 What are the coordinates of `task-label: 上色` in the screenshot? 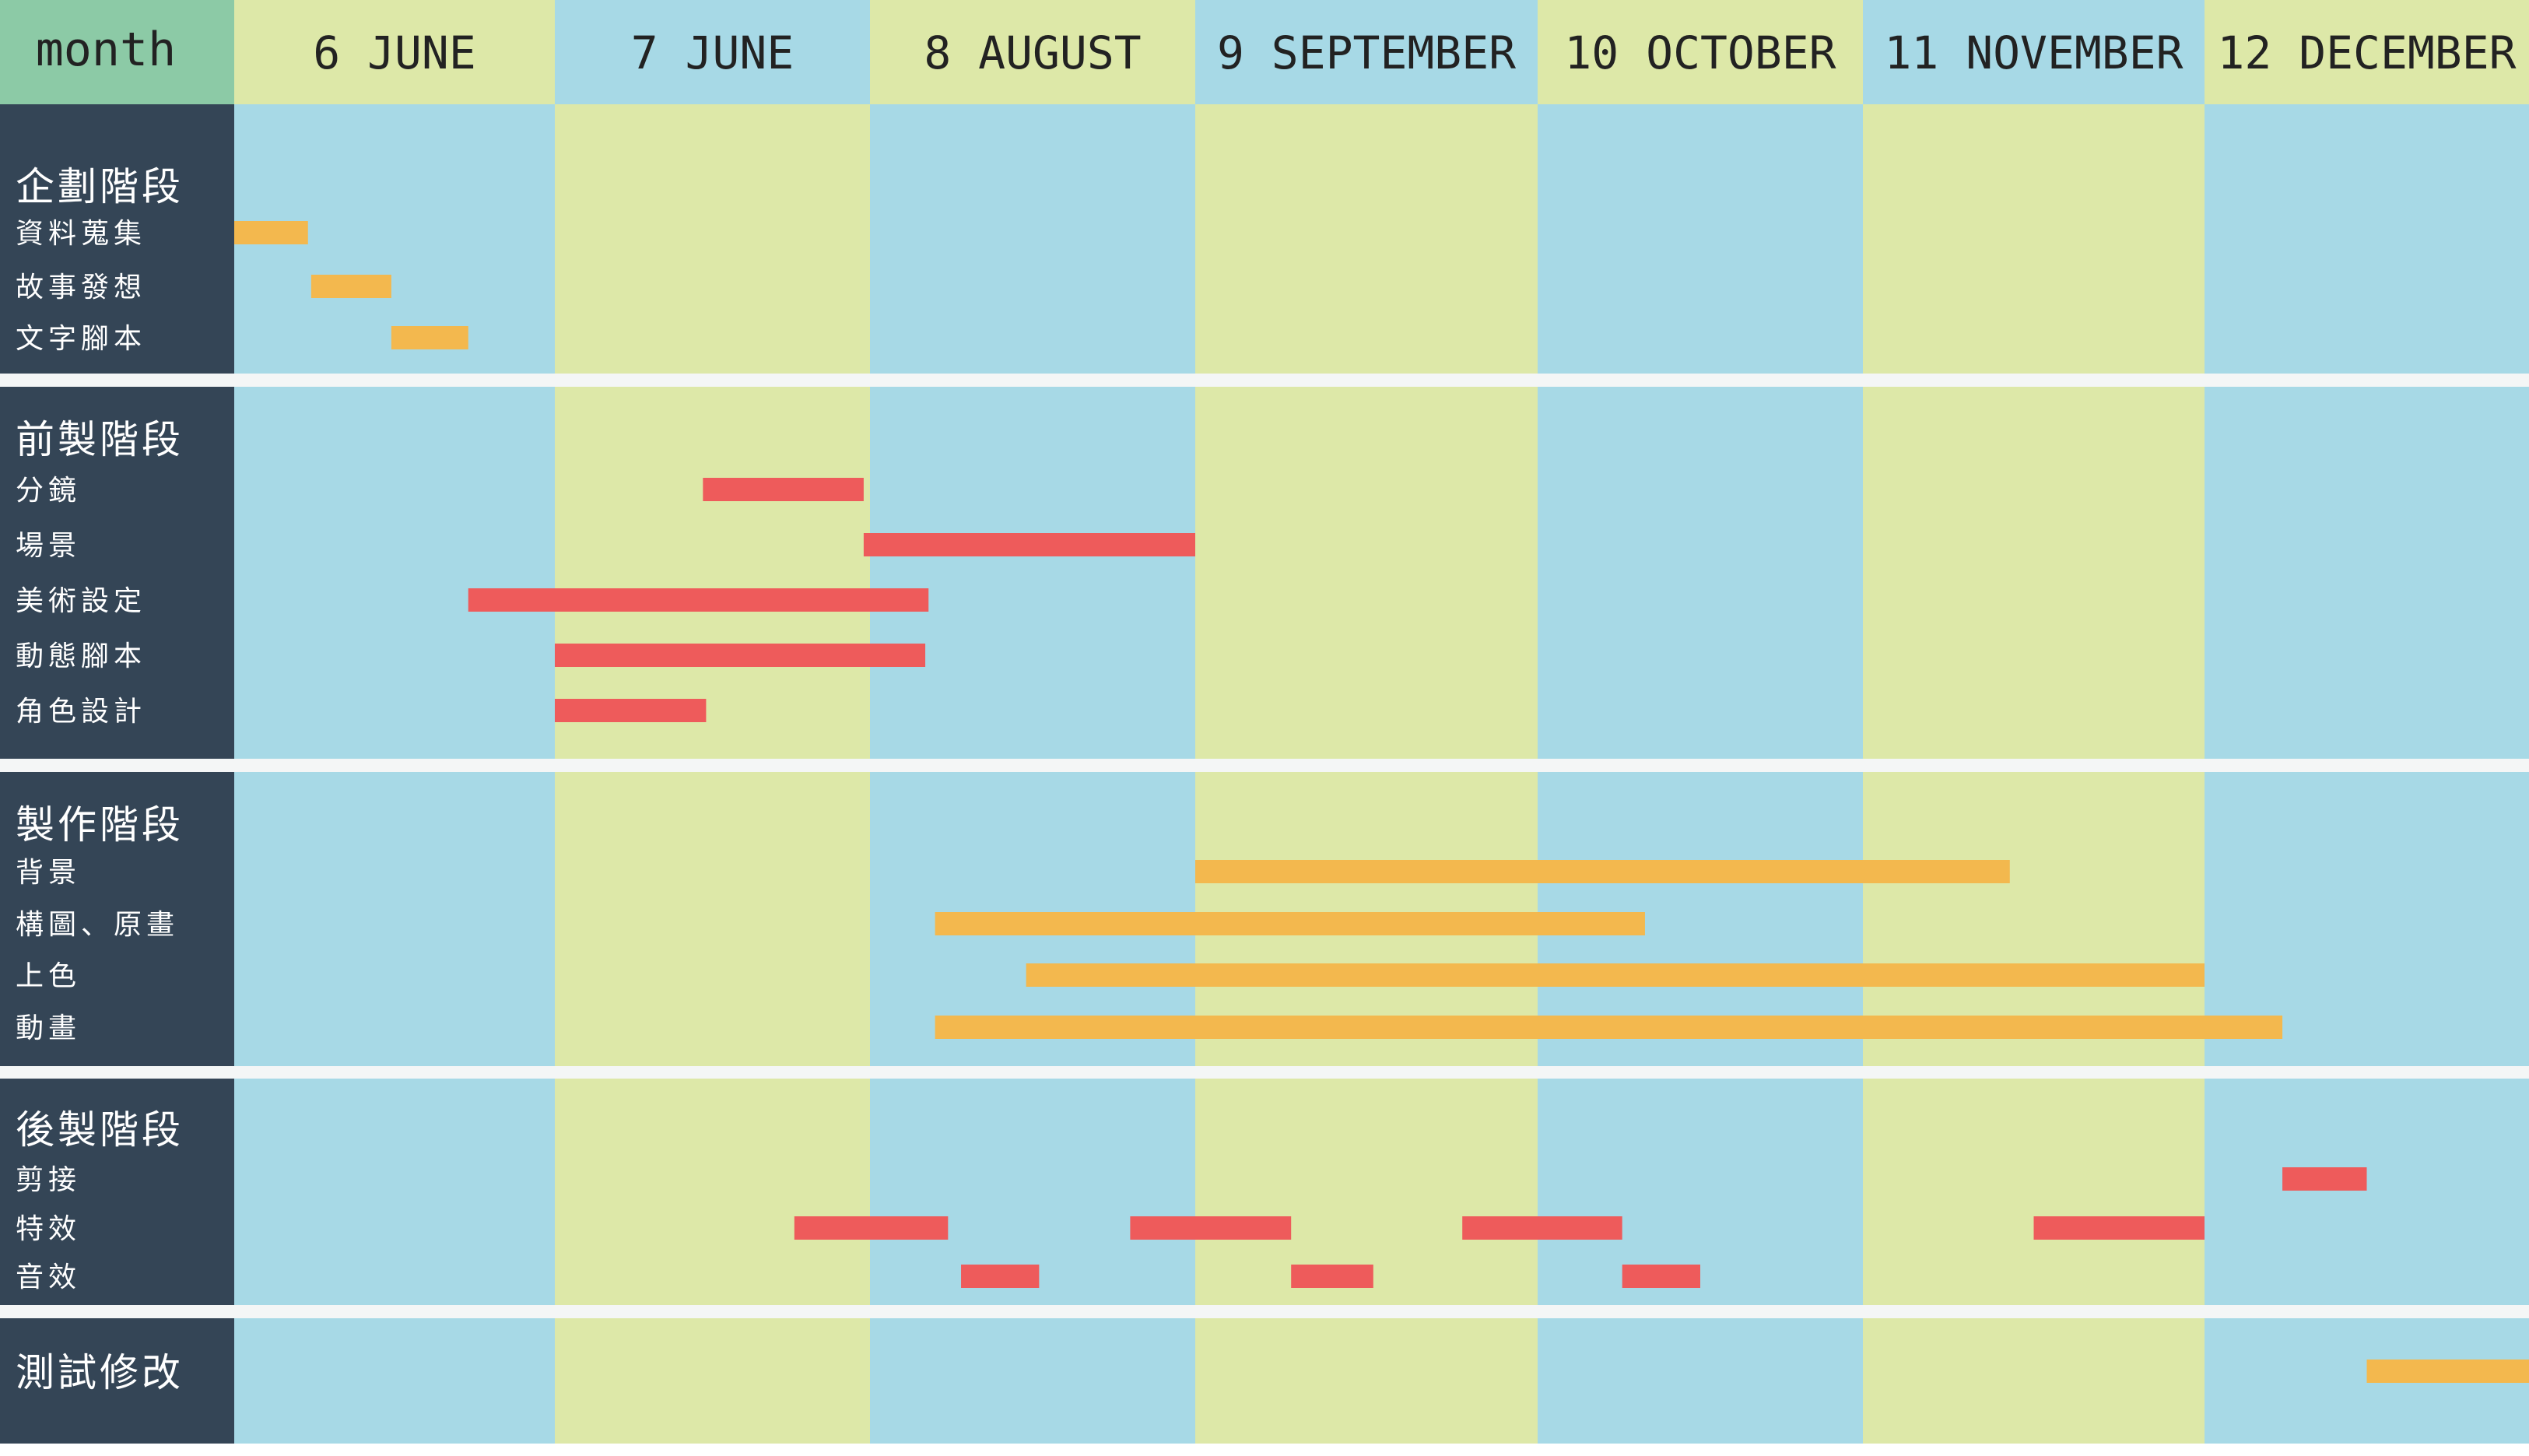 It's located at (48, 976).